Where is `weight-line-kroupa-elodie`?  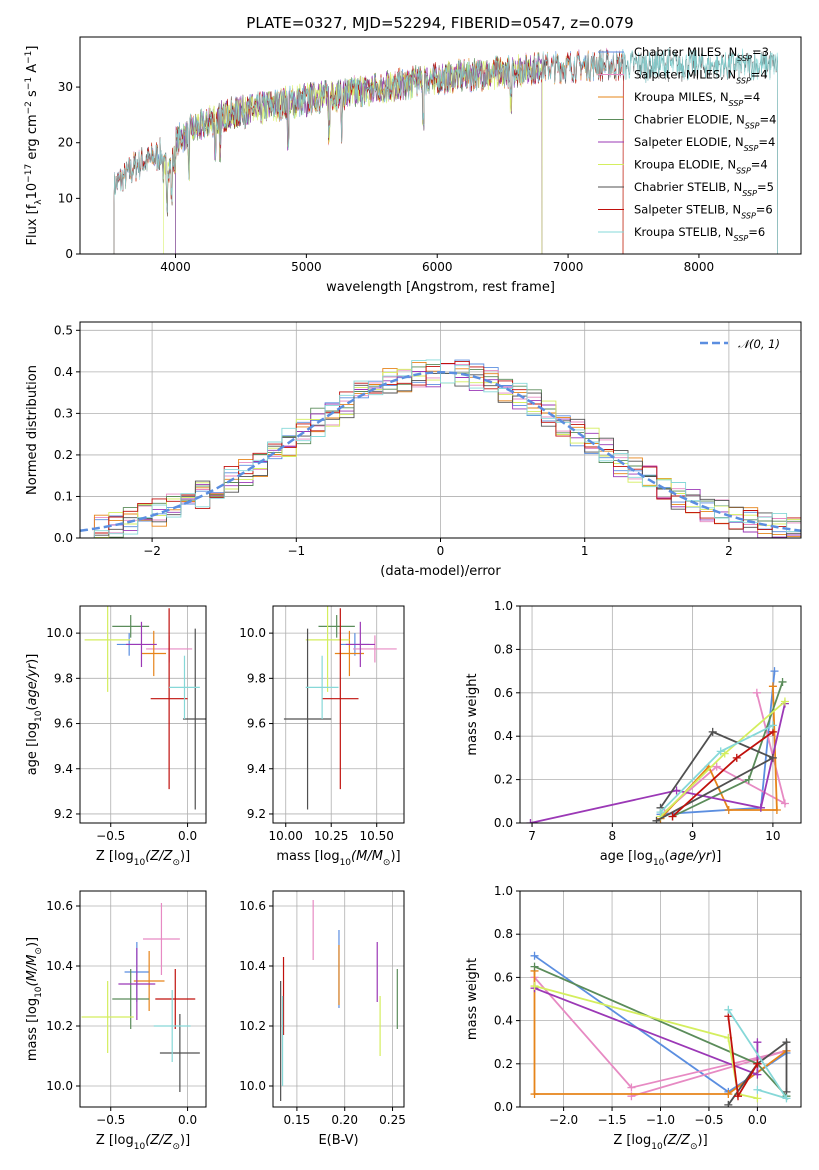
weight-line-kroupa-elodie is located at coordinates (646, 1042).